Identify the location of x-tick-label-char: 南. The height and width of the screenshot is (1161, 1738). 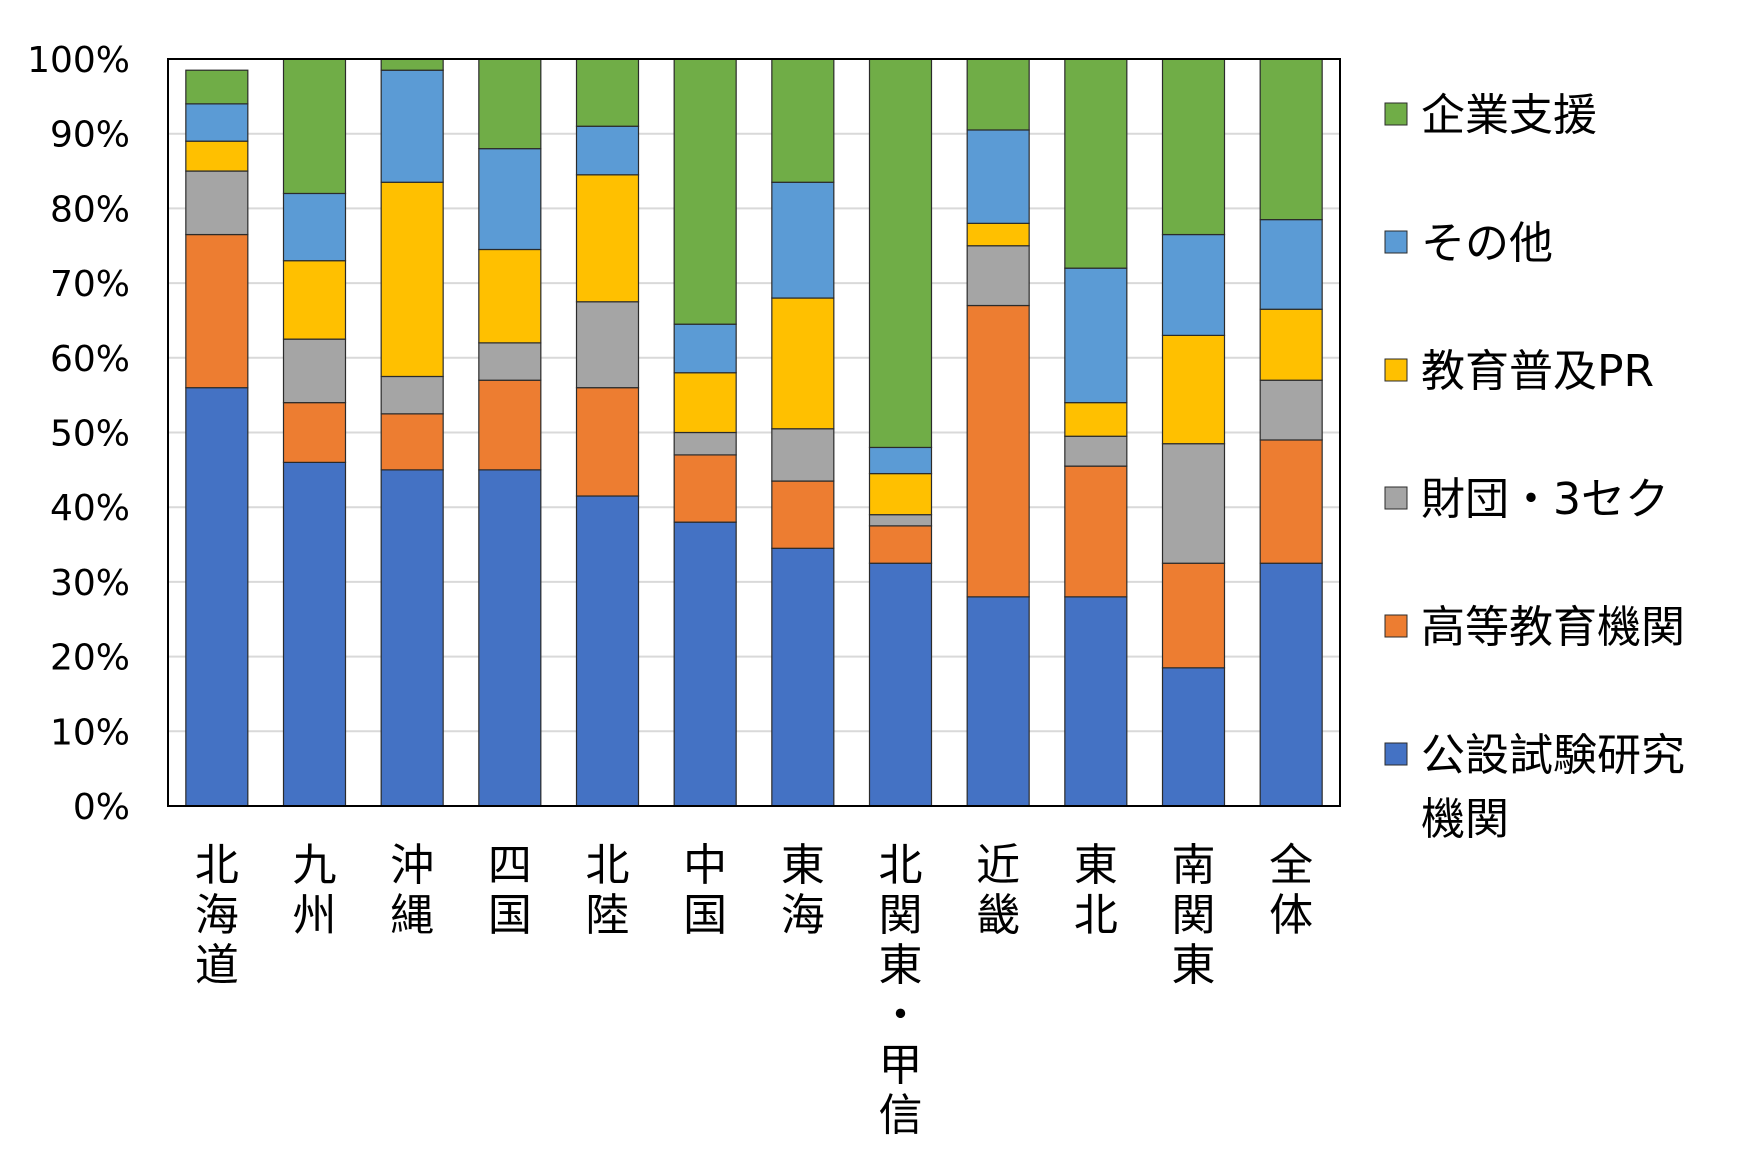
(1194, 865).